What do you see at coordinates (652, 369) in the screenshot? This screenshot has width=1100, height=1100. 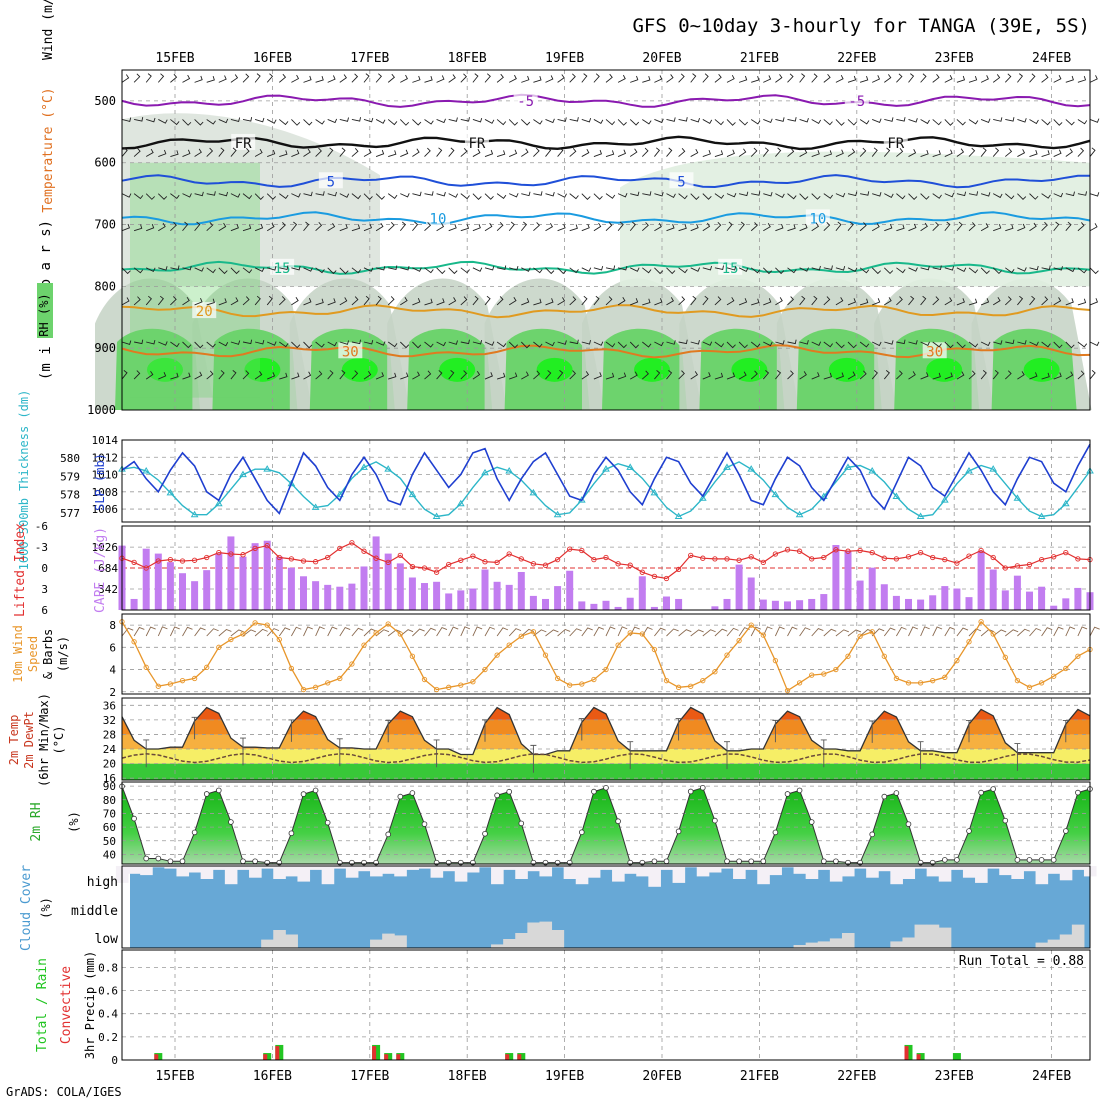 I see `rh-shade-bright` at bounding box center [652, 369].